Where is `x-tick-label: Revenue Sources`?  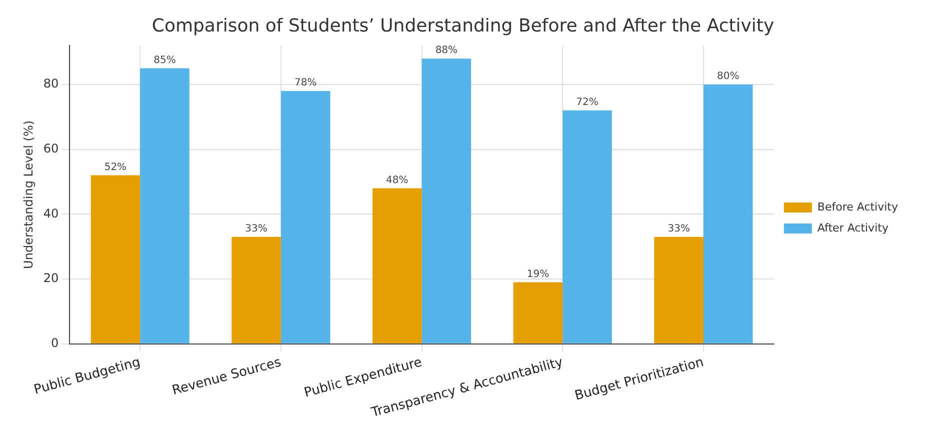
x-tick-label: Revenue Sources is located at coordinates (227, 376).